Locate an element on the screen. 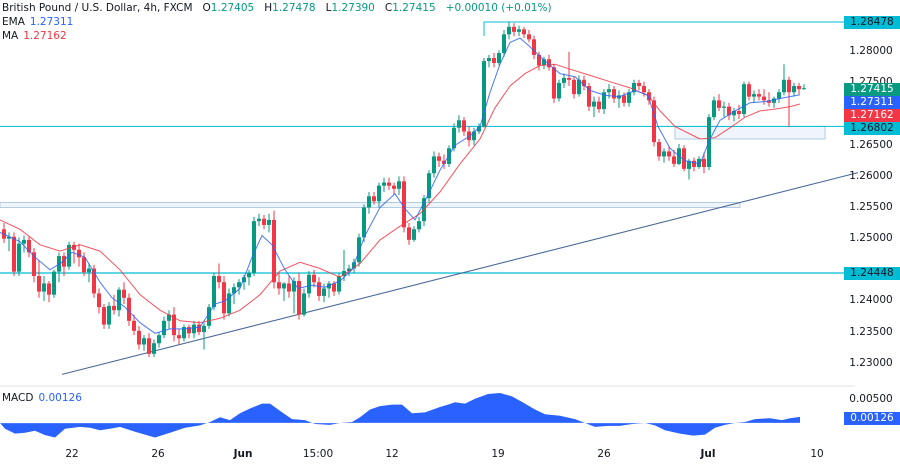 This screenshot has height=465, width=900. last-price-tag: 1.27415 is located at coordinates (872, 89).